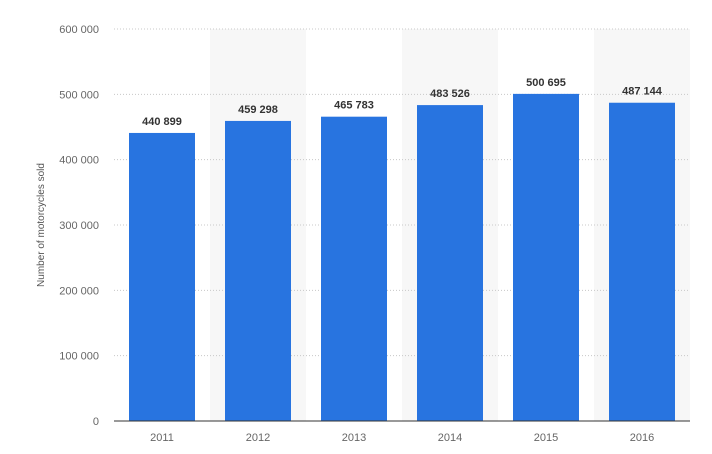  Describe the element at coordinates (162, 438) in the screenshot. I see `x-tick-label: 2011` at that location.